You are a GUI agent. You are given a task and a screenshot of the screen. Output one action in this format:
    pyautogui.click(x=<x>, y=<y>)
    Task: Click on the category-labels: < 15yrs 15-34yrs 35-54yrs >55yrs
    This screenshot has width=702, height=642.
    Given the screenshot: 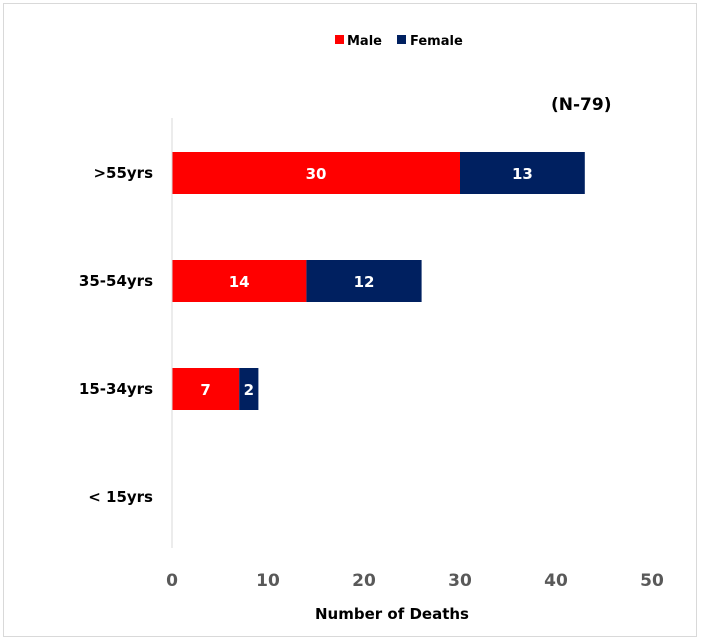 What is the action you would take?
    pyautogui.click(x=116, y=335)
    